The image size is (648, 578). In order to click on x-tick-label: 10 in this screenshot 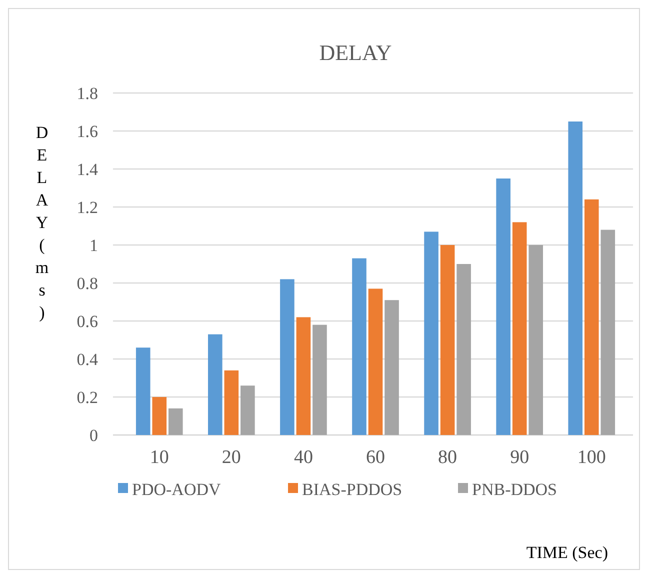, I will do `click(159, 457)`.